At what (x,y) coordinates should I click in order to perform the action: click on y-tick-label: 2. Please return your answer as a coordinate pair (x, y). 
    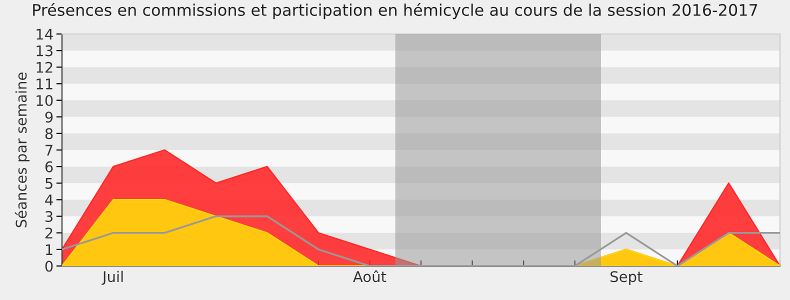
    Looking at the image, I should click on (48, 233).